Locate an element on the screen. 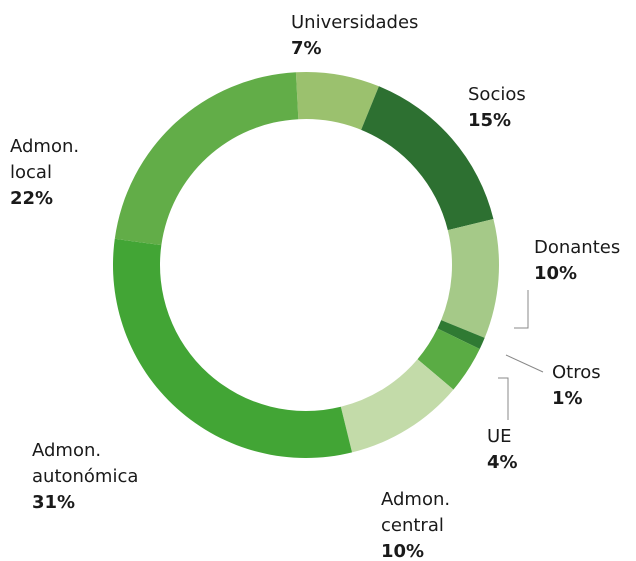  segment-value-label: 1% is located at coordinates (567, 398).